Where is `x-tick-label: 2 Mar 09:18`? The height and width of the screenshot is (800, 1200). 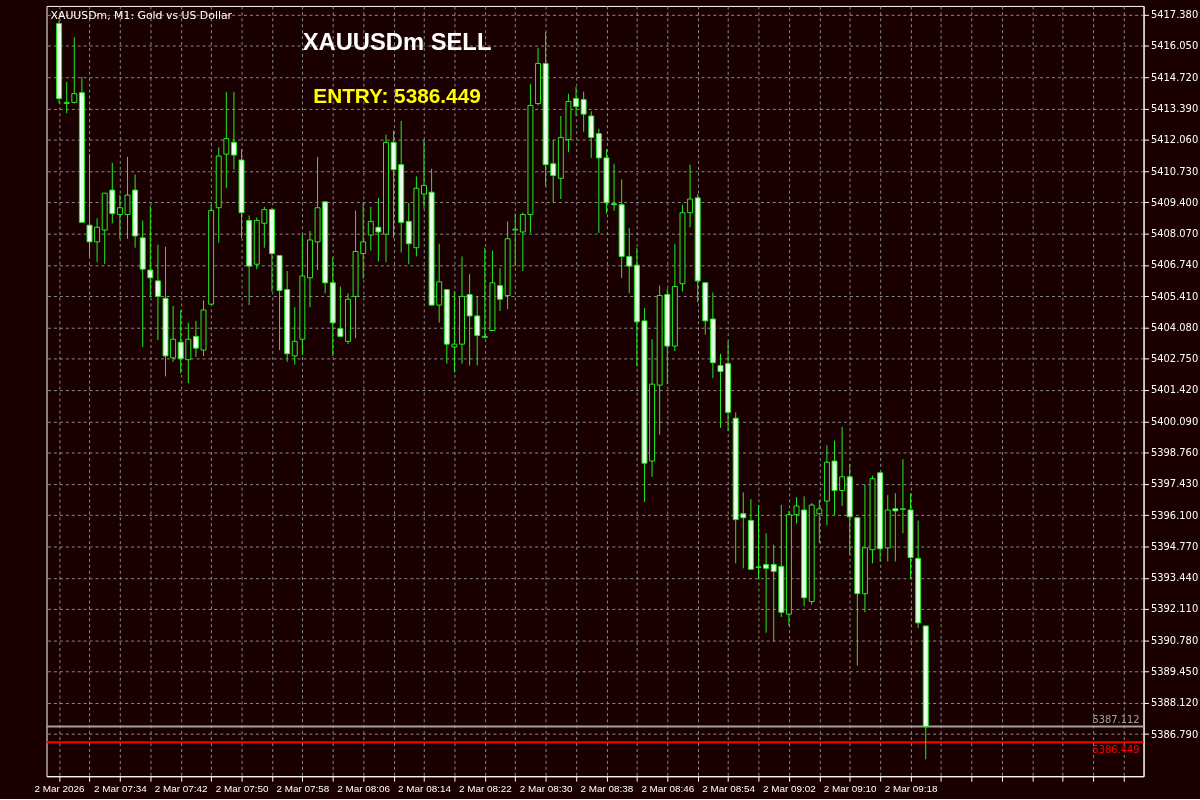 x-tick-label: 2 Mar 09:18 is located at coordinates (911, 788).